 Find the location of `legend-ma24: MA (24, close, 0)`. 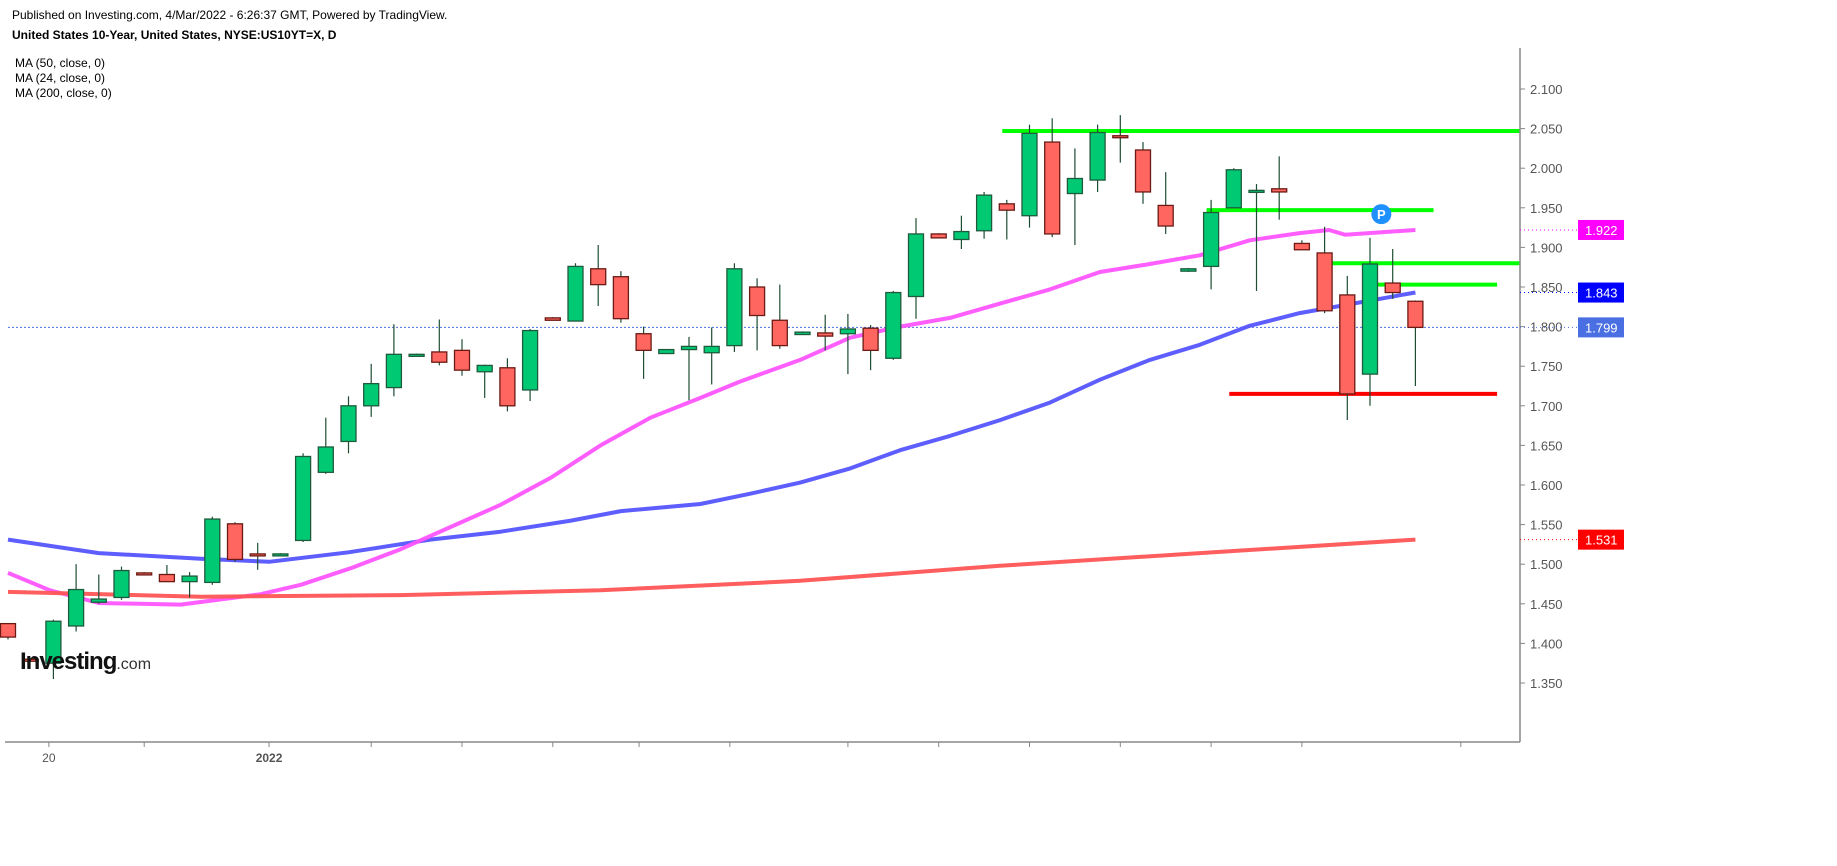

legend-ma24: MA (24, close, 0) is located at coordinates (60, 78).